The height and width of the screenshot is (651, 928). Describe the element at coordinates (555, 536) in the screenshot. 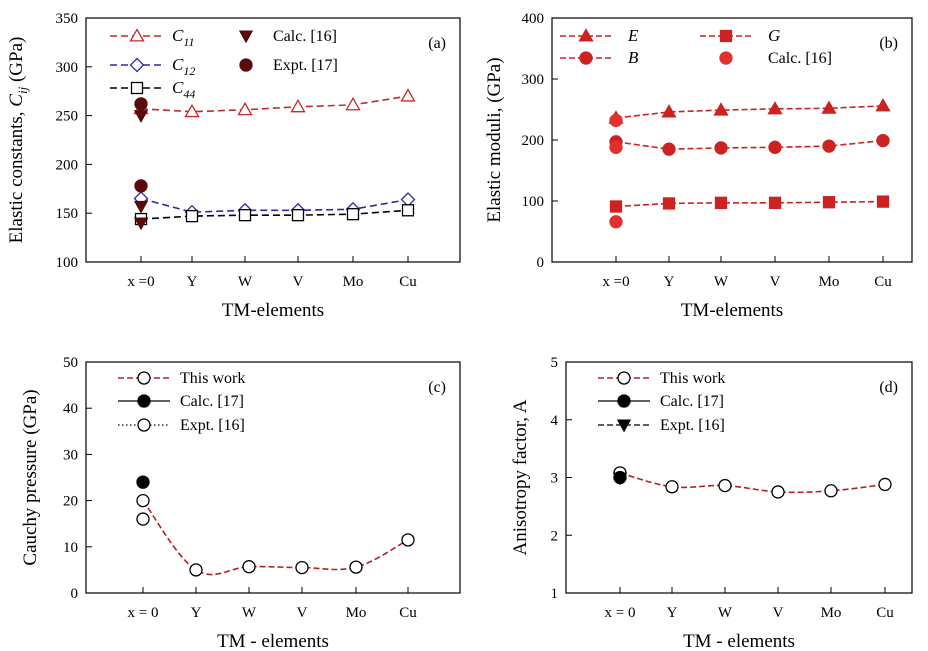

I see `y-tick-label: 2` at that location.